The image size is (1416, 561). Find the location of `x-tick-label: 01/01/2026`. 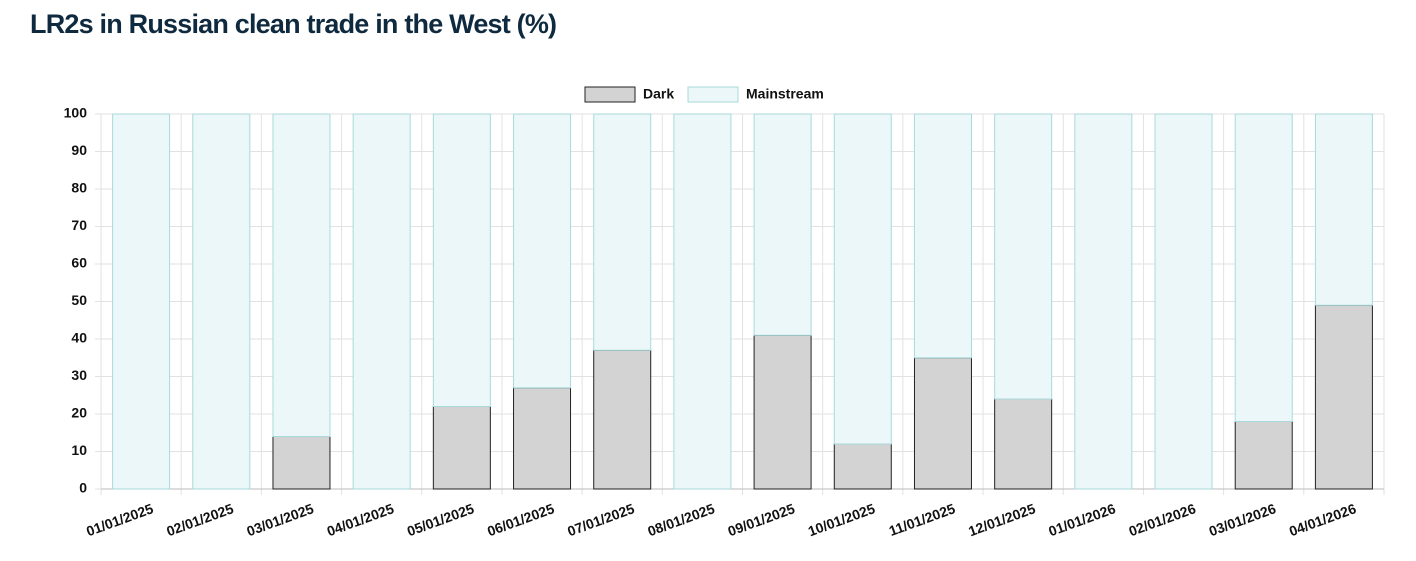

x-tick-label: 01/01/2026 is located at coordinates (1082, 519).